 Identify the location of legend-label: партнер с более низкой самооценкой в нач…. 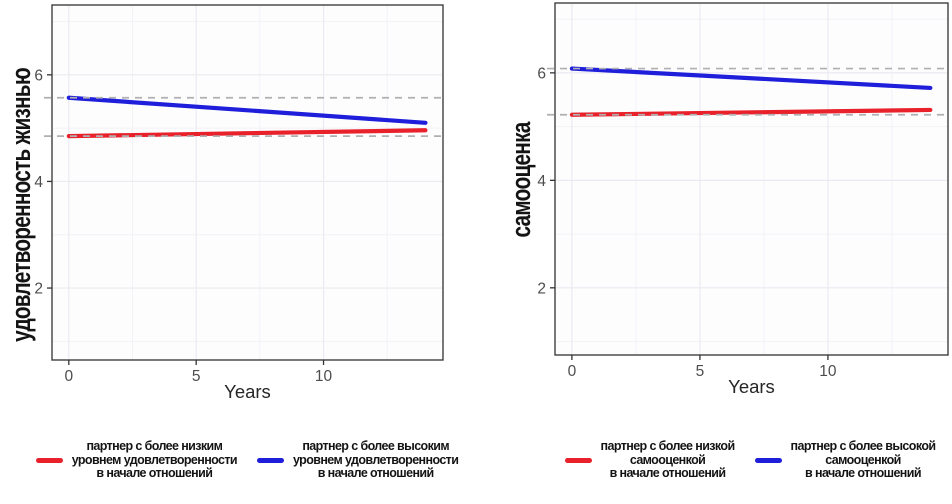
(668, 459).